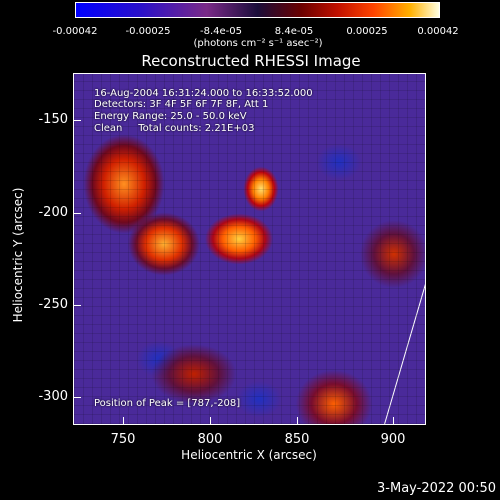  Describe the element at coordinates (53, 396) in the screenshot. I see `y-tick-label: -300` at that location.